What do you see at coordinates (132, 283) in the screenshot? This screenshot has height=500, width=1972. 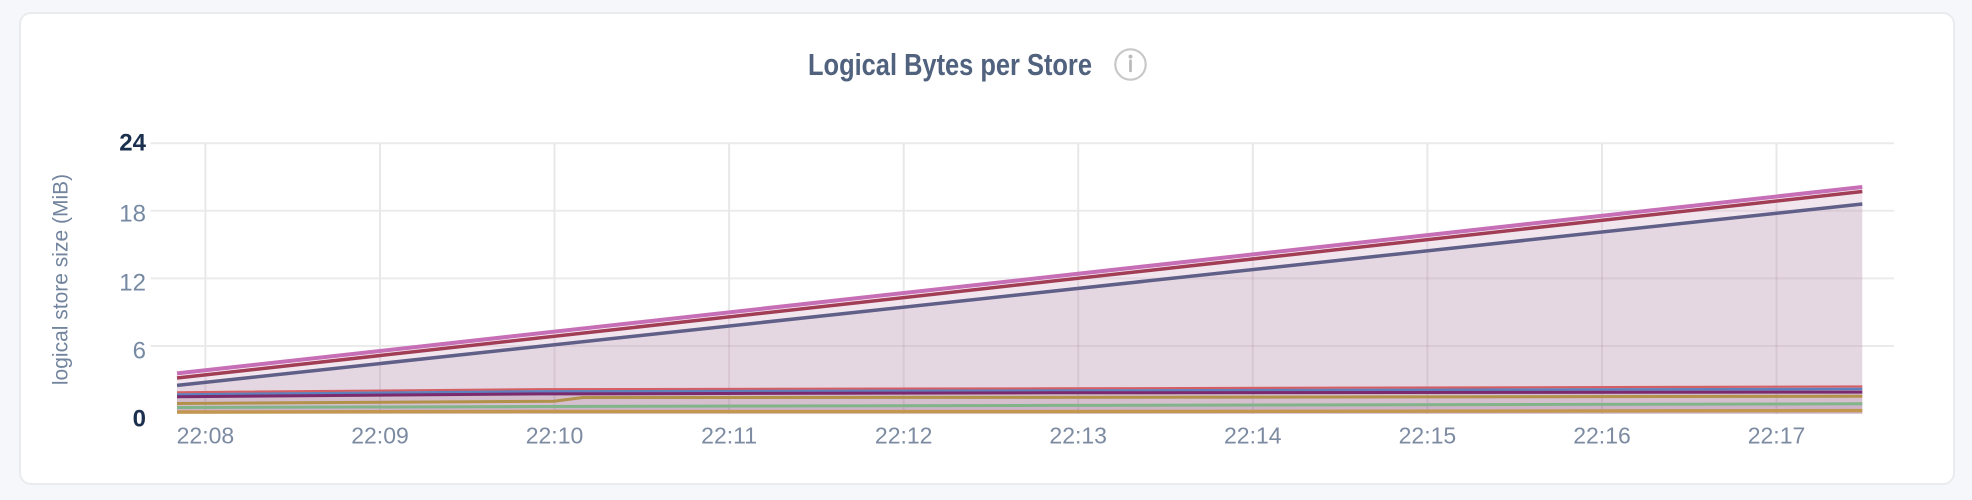 I see `svg-text: 12` at bounding box center [132, 283].